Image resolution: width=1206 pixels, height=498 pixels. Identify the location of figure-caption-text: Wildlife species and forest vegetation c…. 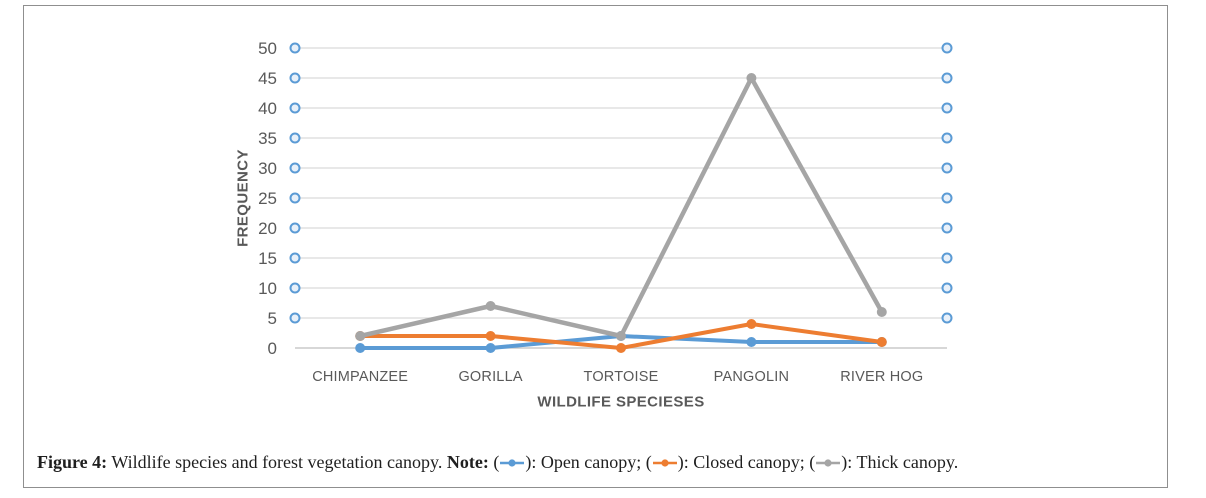
(277, 462).